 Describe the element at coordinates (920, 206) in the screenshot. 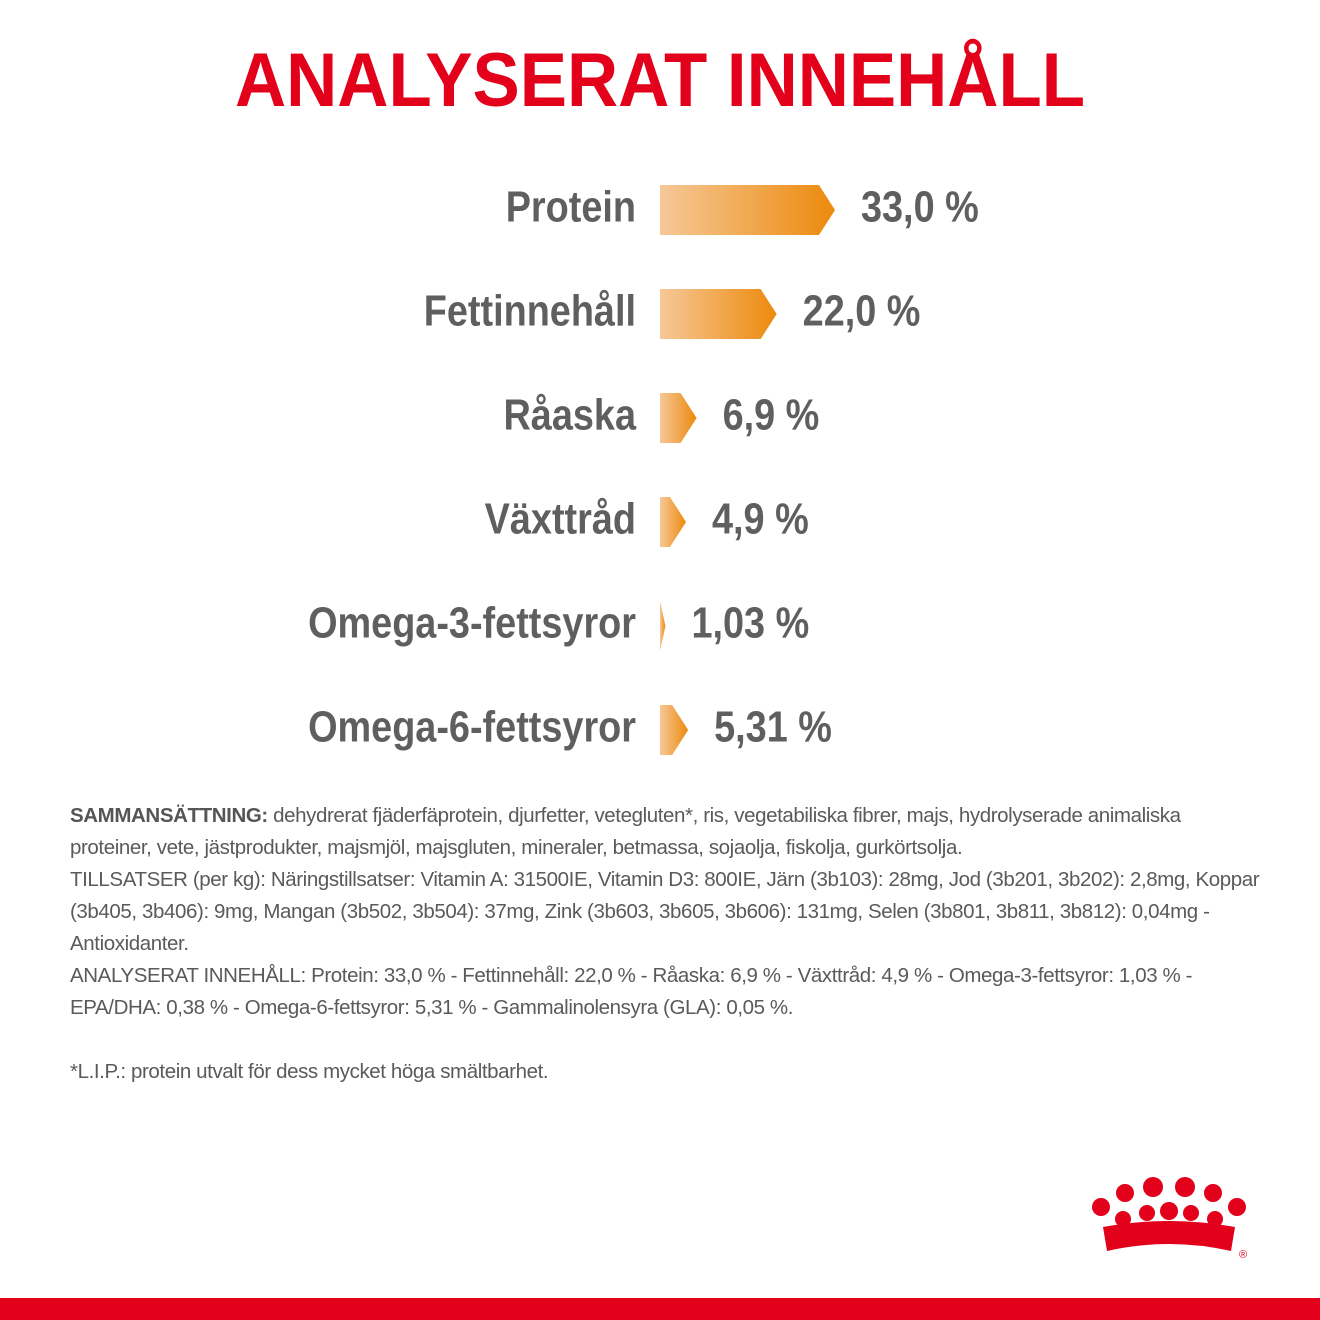

I see `value-label: 33,0 %` at that location.